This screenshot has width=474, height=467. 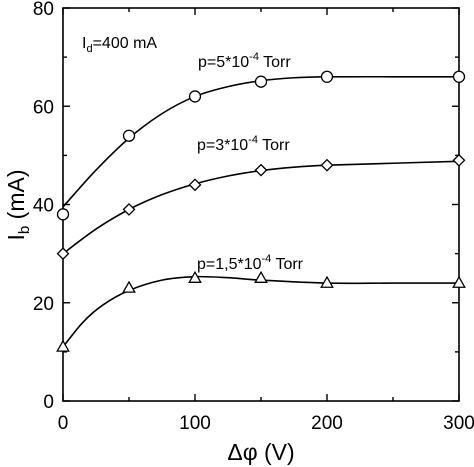 I want to click on x-tick-label: 200, so click(x=327, y=423).